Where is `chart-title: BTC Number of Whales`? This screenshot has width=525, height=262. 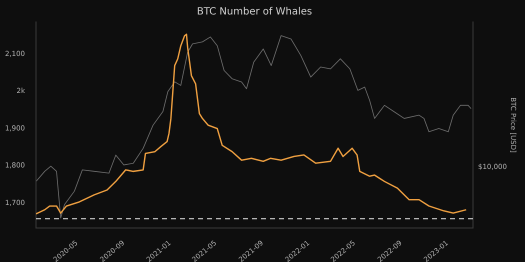
chart-title: BTC Number of Whales is located at coordinates (254, 12).